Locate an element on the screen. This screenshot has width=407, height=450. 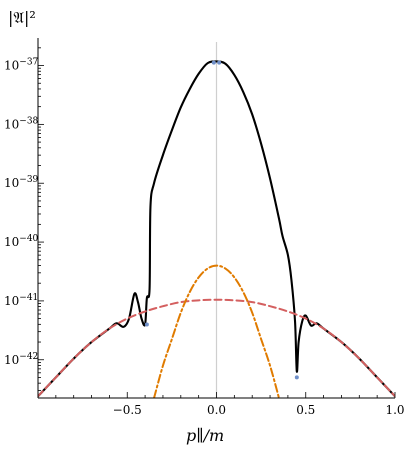
x-tick-label: −0.5 is located at coordinates (127, 410).